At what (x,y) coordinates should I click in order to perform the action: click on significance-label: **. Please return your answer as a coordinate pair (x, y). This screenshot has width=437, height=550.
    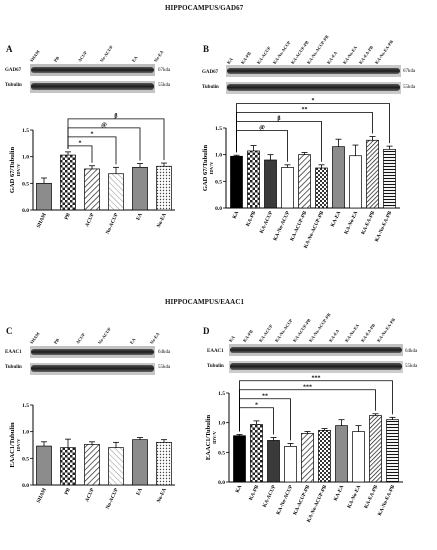
    Looking at the image, I should click on (265, 396).